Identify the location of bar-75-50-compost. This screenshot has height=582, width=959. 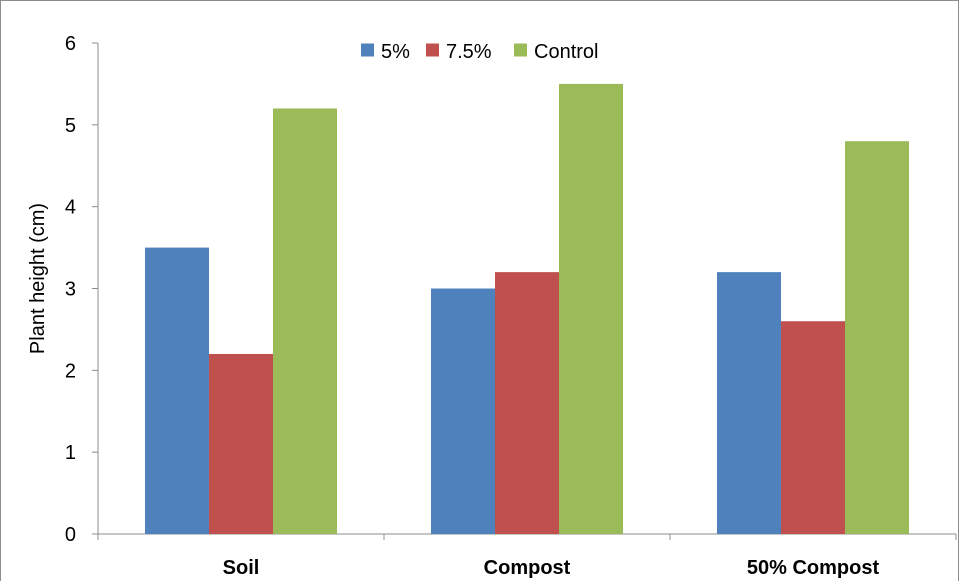
(813, 427).